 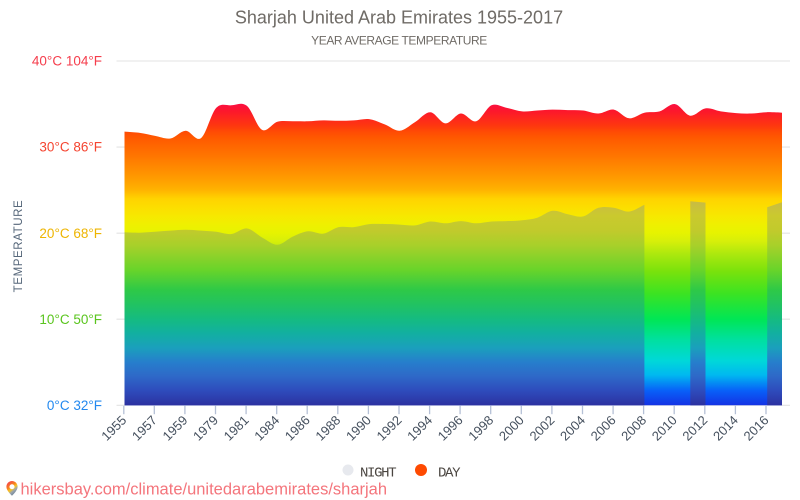 I want to click on svg-text: YEAR AVERAGE TEMPERATURE, so click(x=399, y=41).